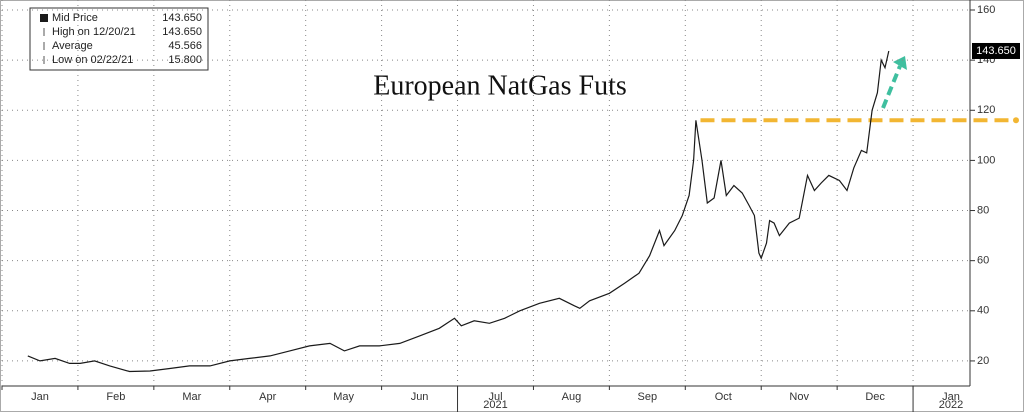 The width and height of the screenshot is (1024, 417). I want to click on y-tick-label: 120, so click(986, 110).